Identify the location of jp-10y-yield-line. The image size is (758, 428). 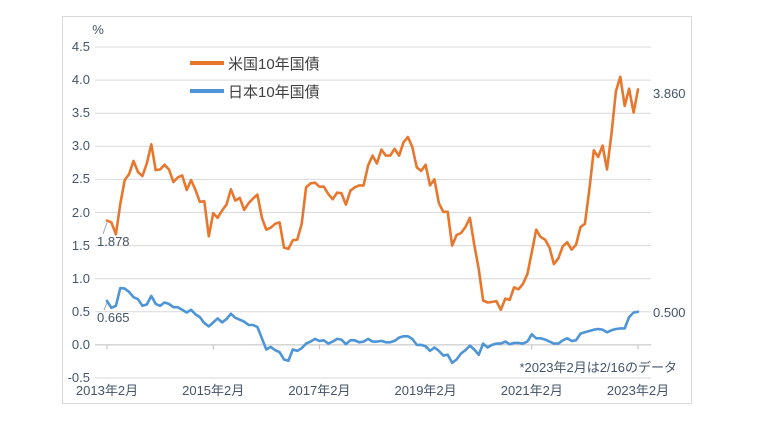
(372, 325).